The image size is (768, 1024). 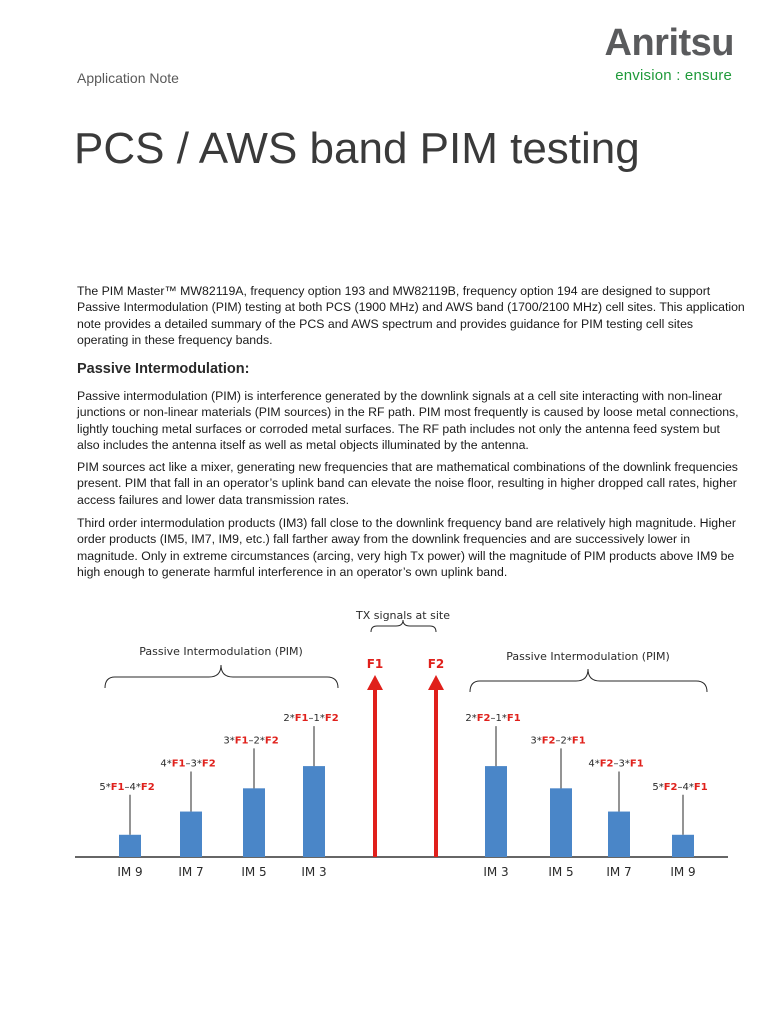 I want to click on pim-brace-right, so click(x=588, y=680).